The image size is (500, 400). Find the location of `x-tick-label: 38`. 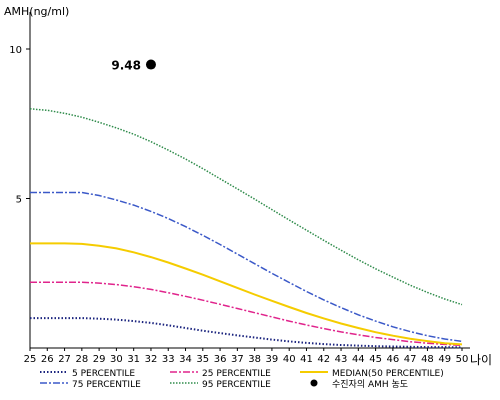

x-tick-label: 38 is located at coordinates (254, 359).